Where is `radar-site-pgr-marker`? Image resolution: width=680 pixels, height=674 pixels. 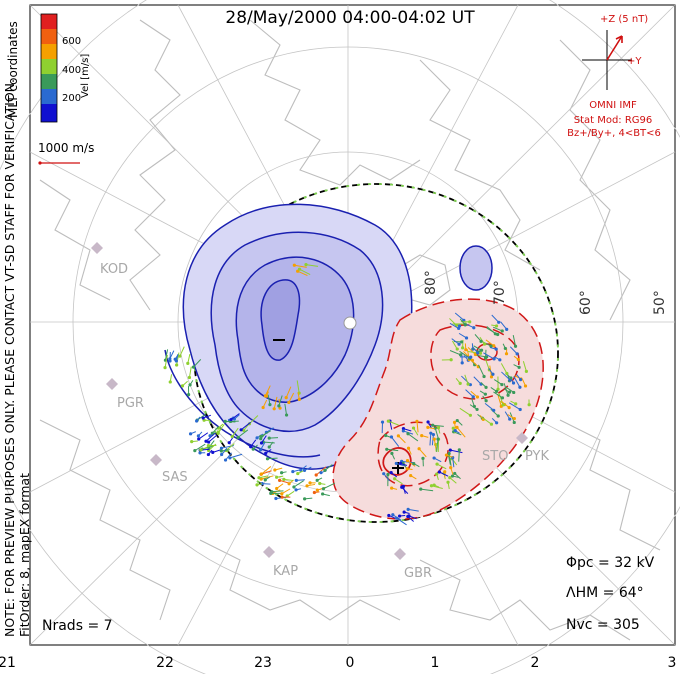 radar-site-pgr-marker is located at coordinates (112, 384).